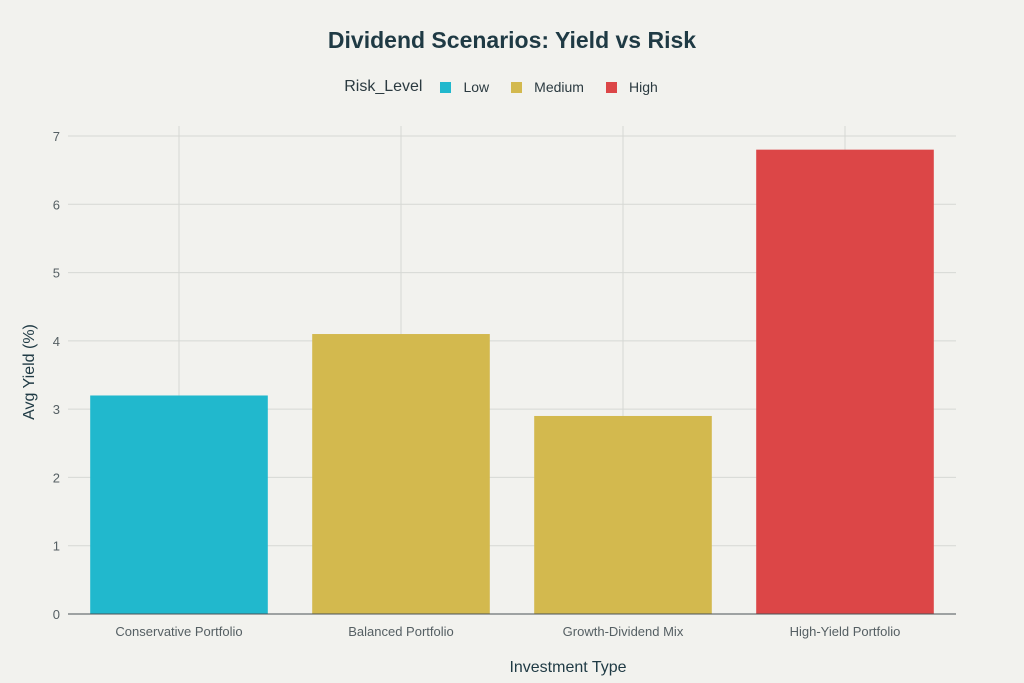 This screenshot has width=1024, height=683. I want to click on legend-item-low: Low, so click(464, 87).